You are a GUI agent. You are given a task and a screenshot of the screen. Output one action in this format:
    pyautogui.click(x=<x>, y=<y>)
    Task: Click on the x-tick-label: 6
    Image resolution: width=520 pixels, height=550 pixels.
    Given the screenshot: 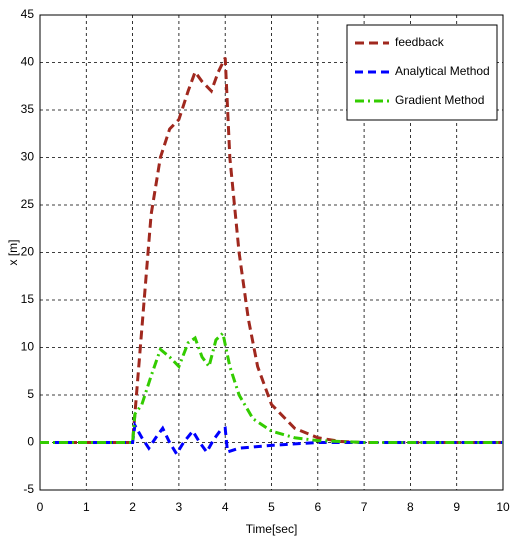 What is the action you would take?
    pyautogui.click(x=317, y=507)
    